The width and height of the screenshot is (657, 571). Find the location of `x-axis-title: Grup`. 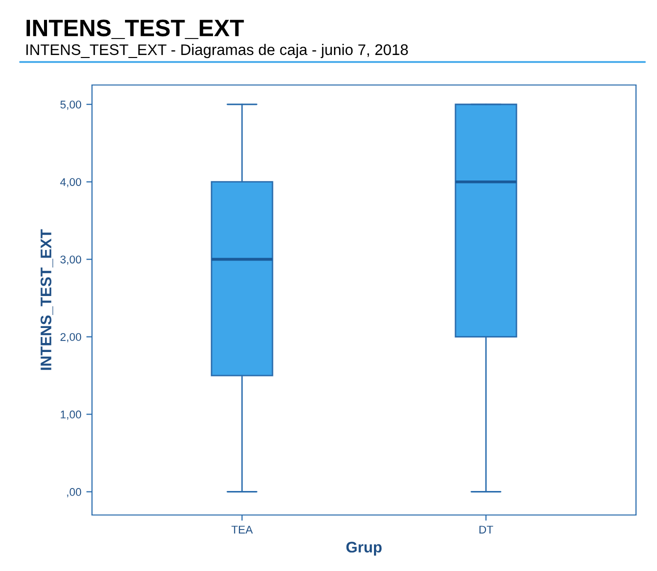

x-axis-title: Grup is located at coordinates (364, 549).